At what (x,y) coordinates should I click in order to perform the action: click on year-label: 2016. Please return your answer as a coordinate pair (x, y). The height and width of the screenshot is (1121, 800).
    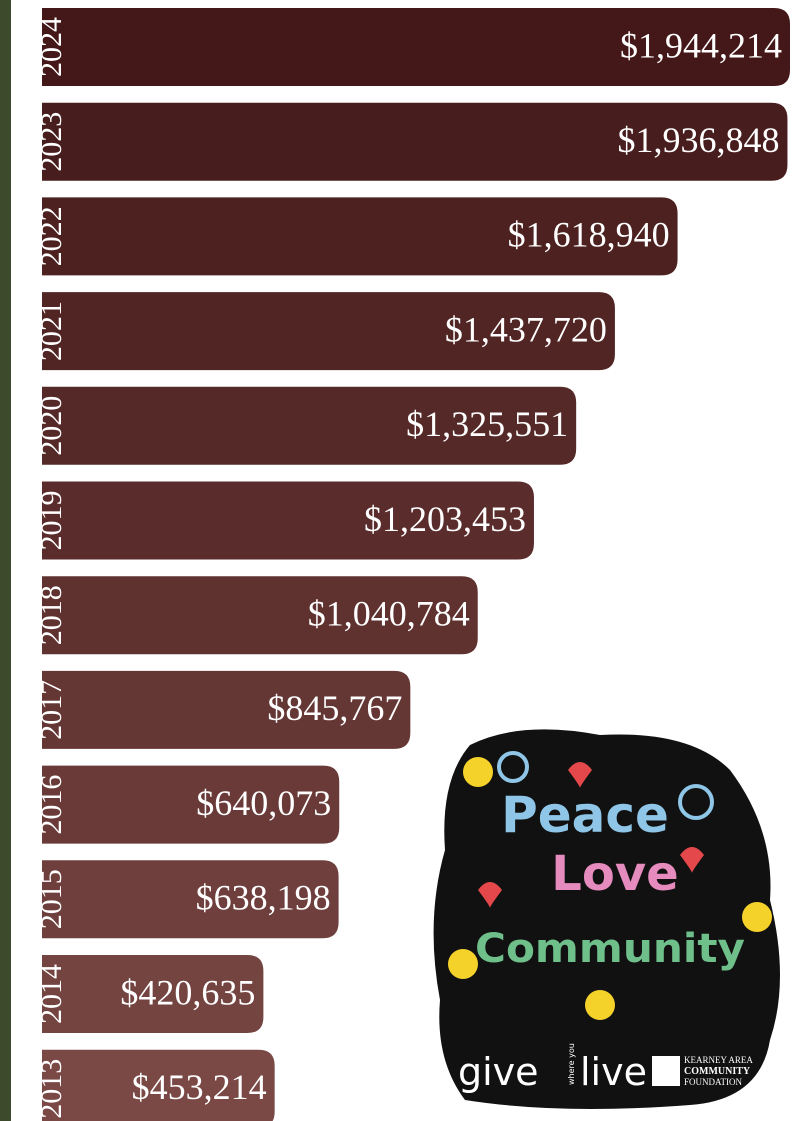
    Looking at the image, I should click on (51, 805).